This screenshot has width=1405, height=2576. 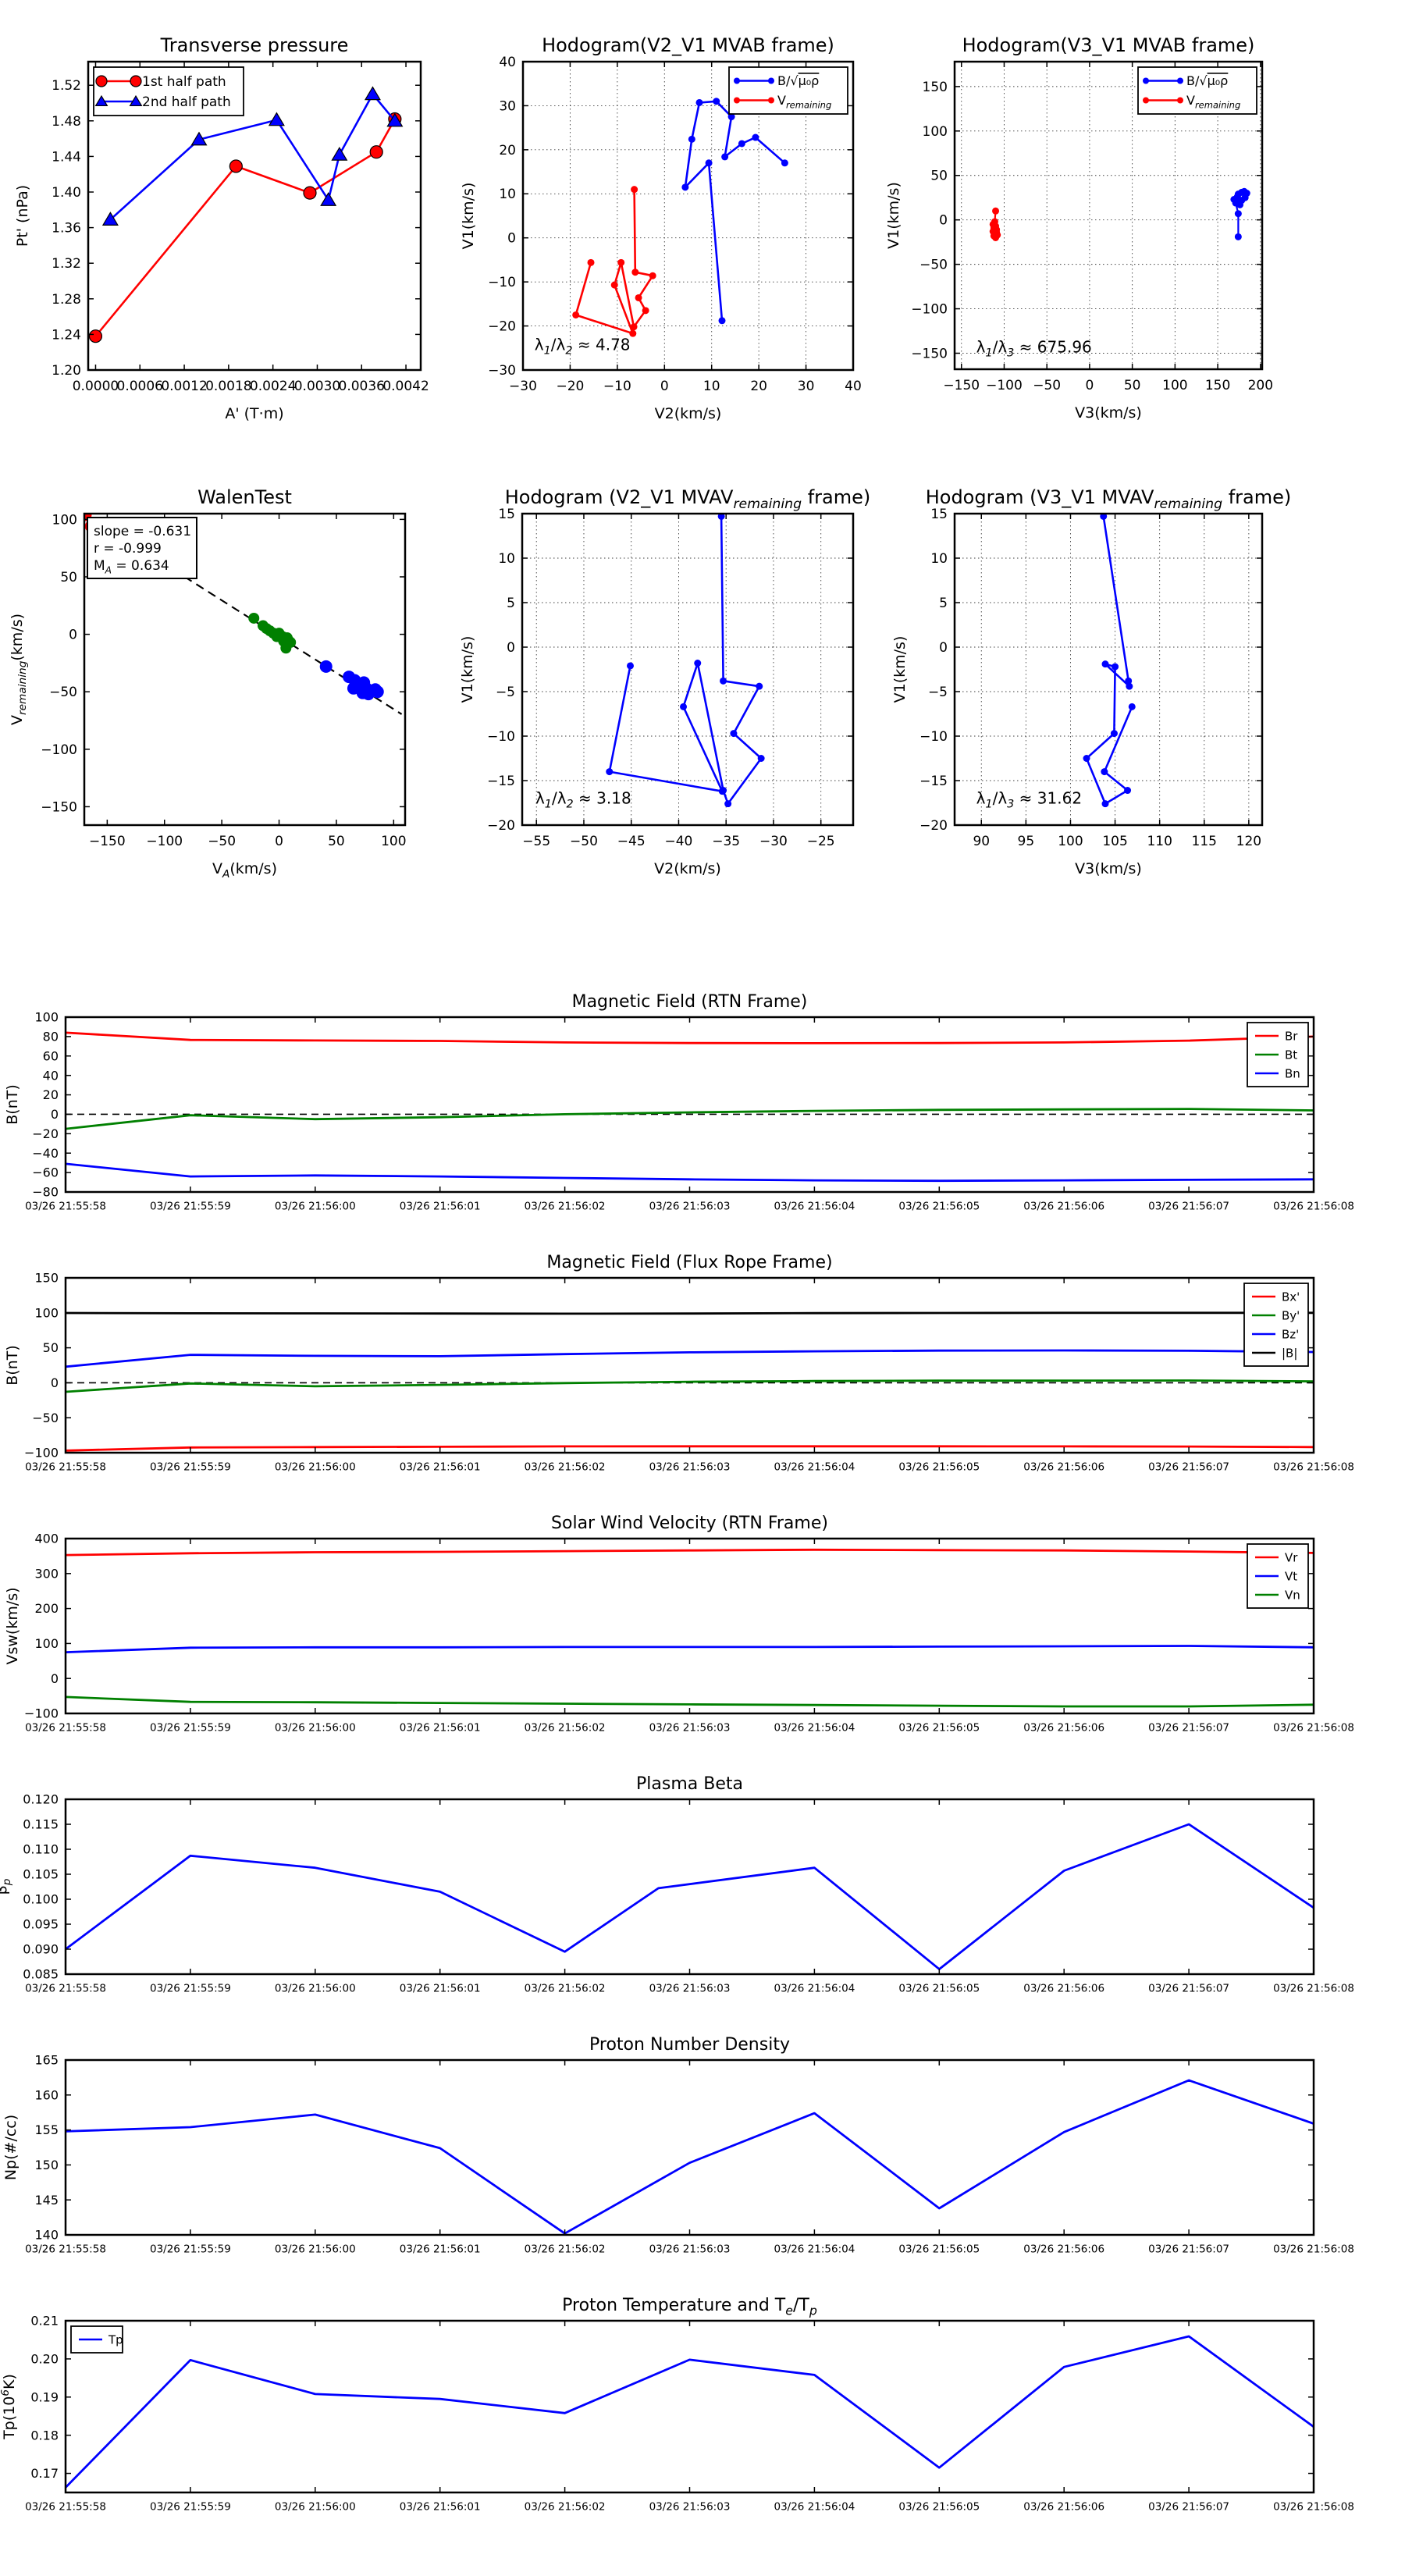 What do you see at coordinates (1026, 841) in the screenshot?
I see `x-tick-label: 95` at bounding box center [1026, 841].